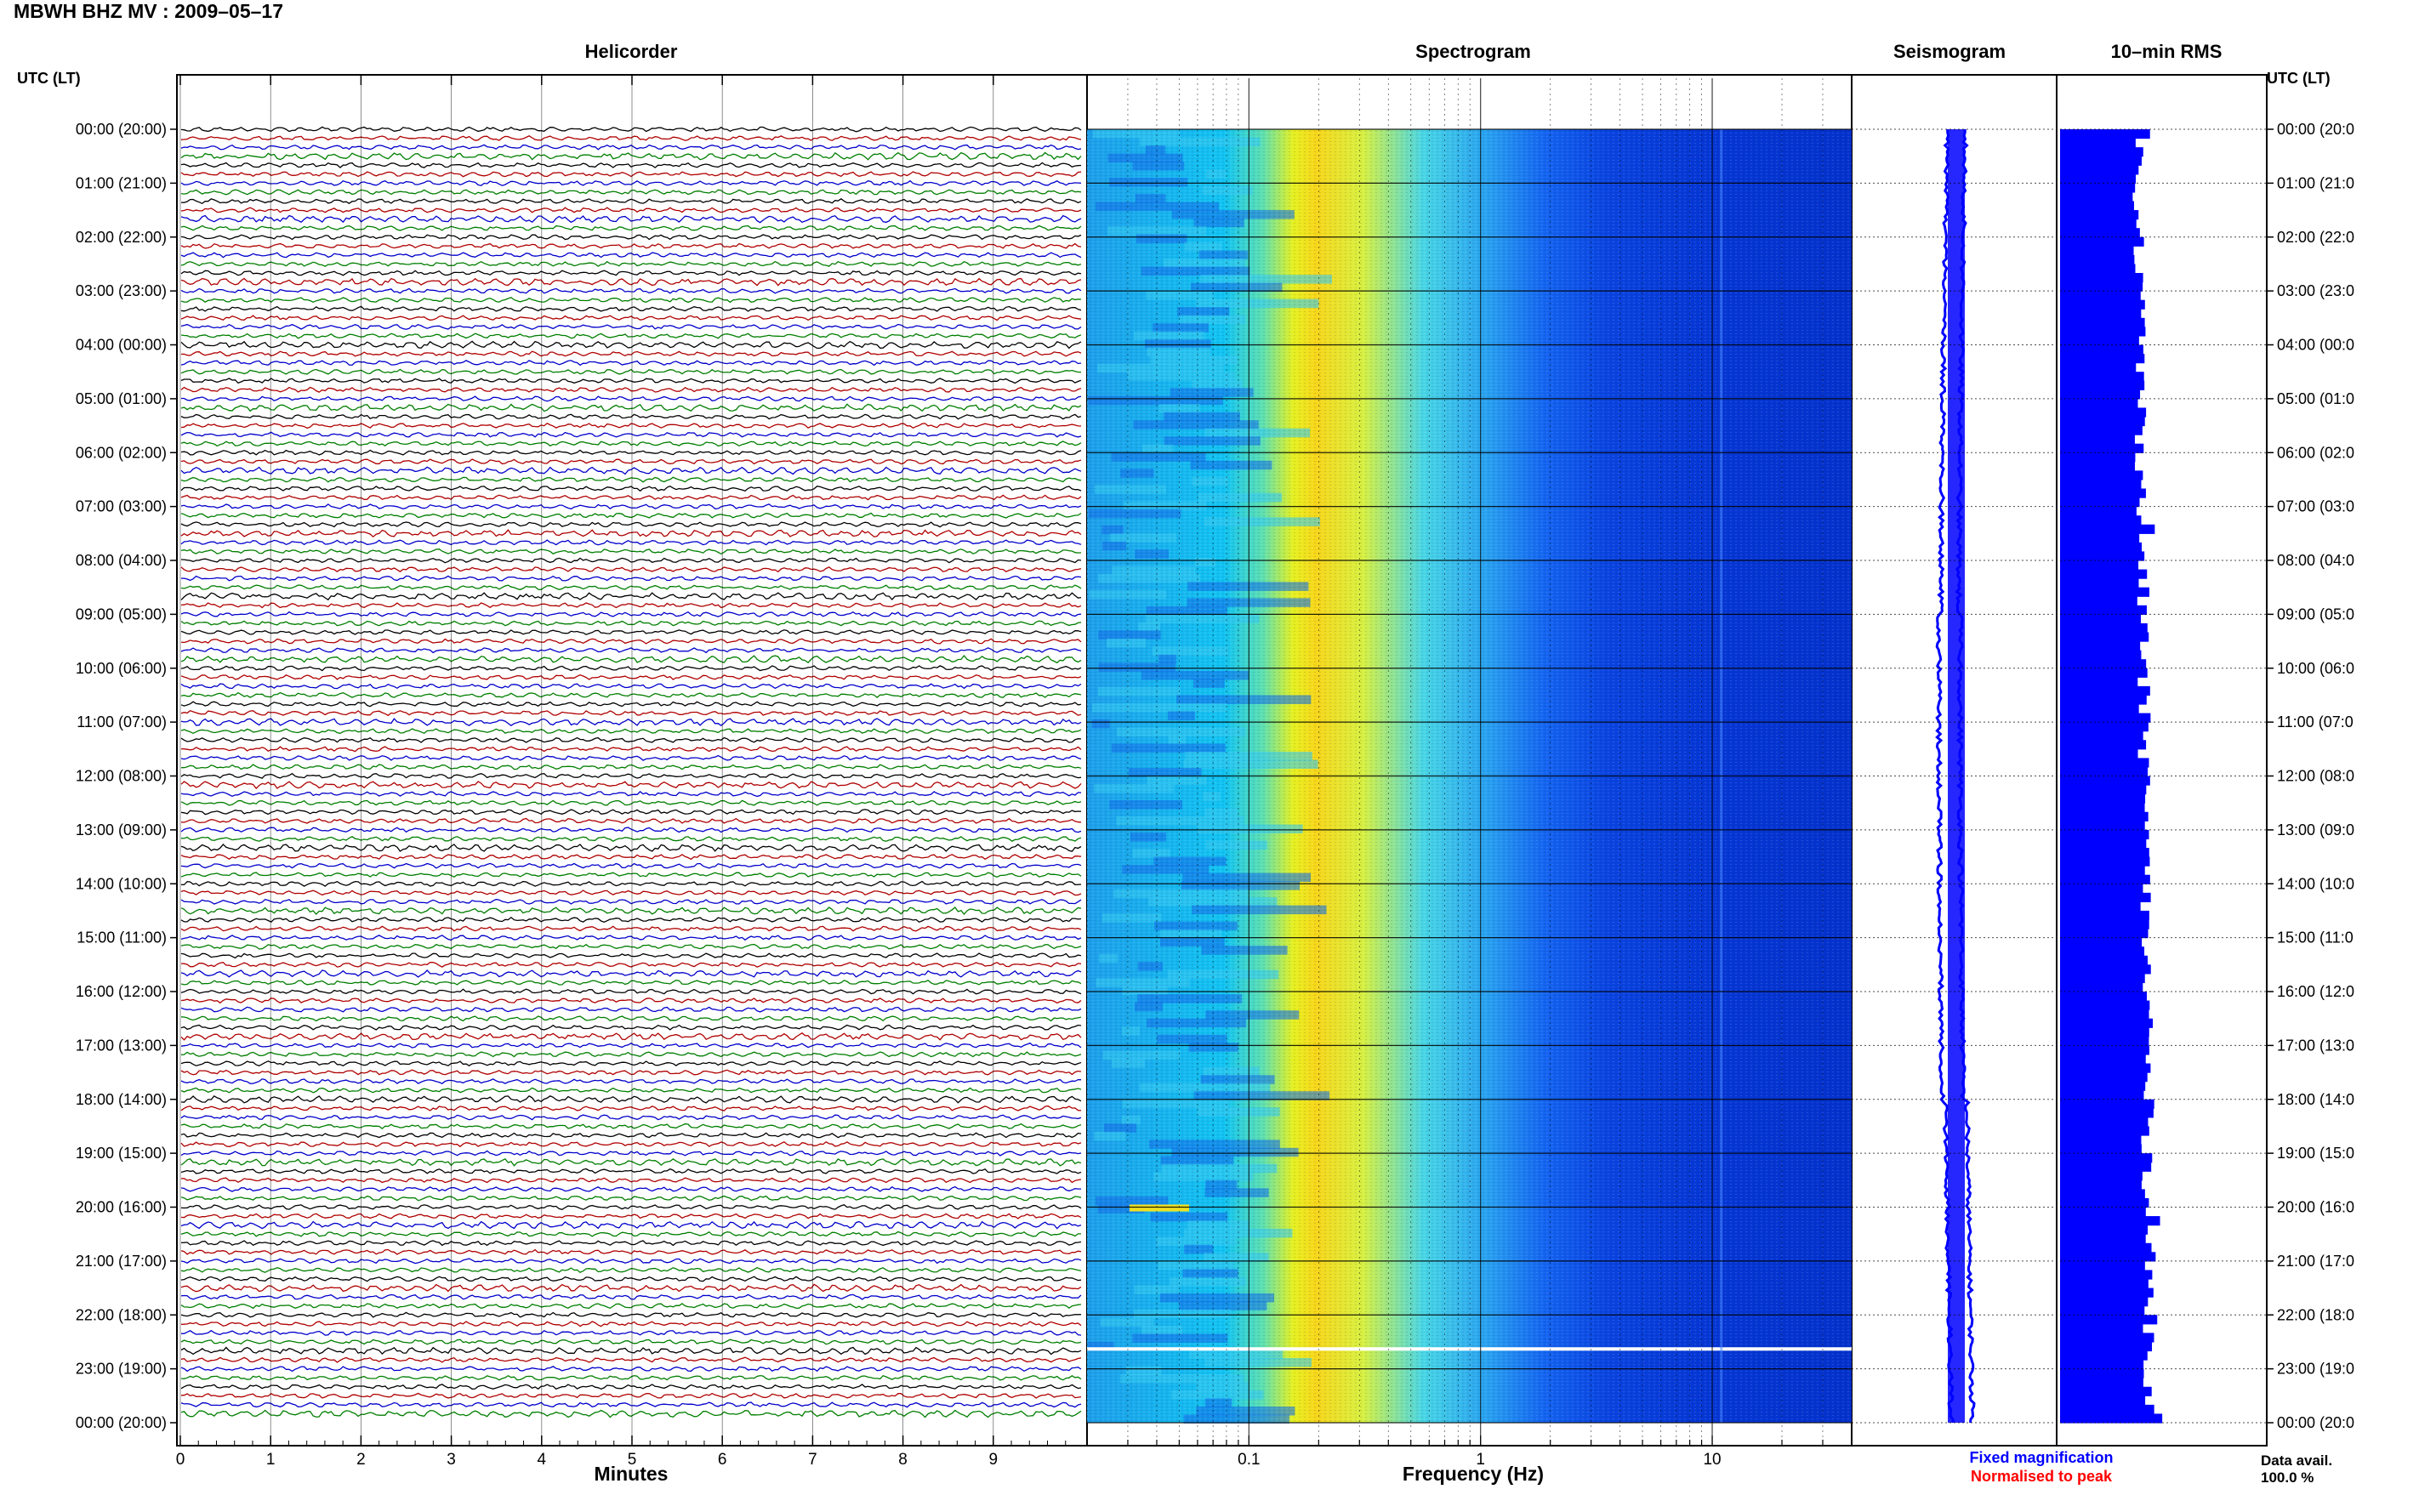 This screenshot has height=1512, width=2419. What do you see at coordinates (1949, 51) in the screenshot?
I see `seismogram-title: Seismogram` at bounding box center [1949, 51].